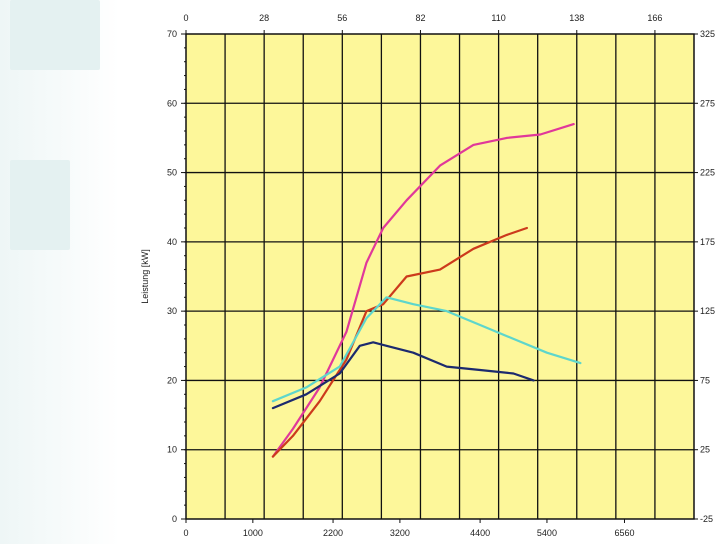 The height and width of the screenshot is (544, 725). Describe the element at coordinates (253, 533) in the screenshot. I see `bottom-tick-label: 1000` at that location.